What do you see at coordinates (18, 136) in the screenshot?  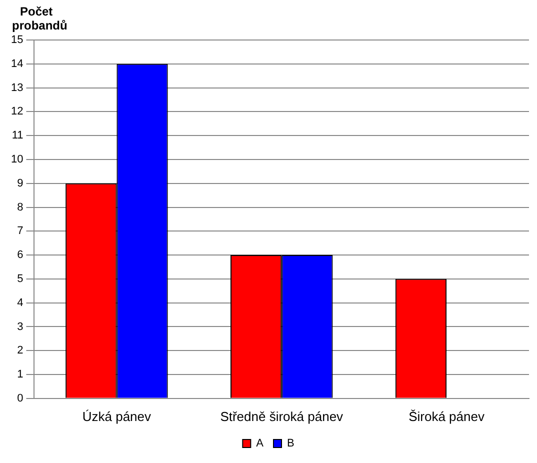 I see `y-tick-label: 11` at bounding box center [18, 136].